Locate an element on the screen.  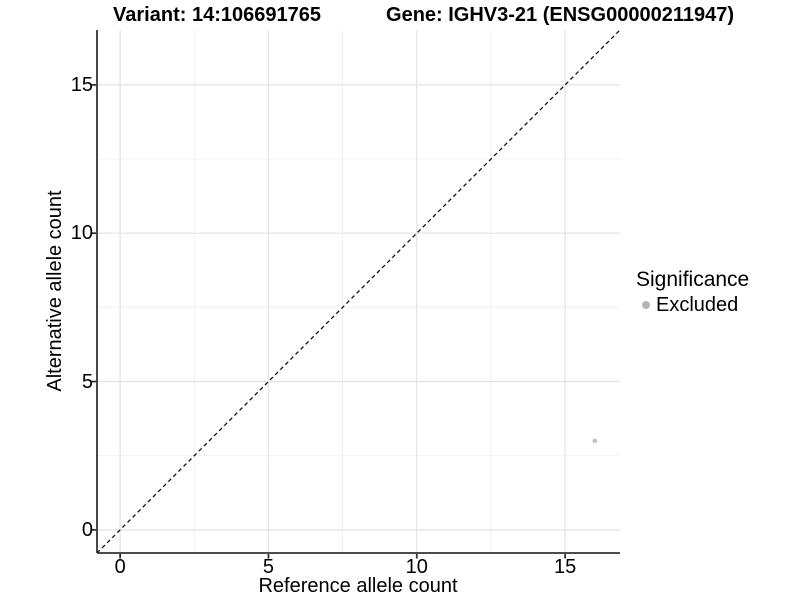
legend-item-excluded: Excluded is located at coordinates (716, 305).